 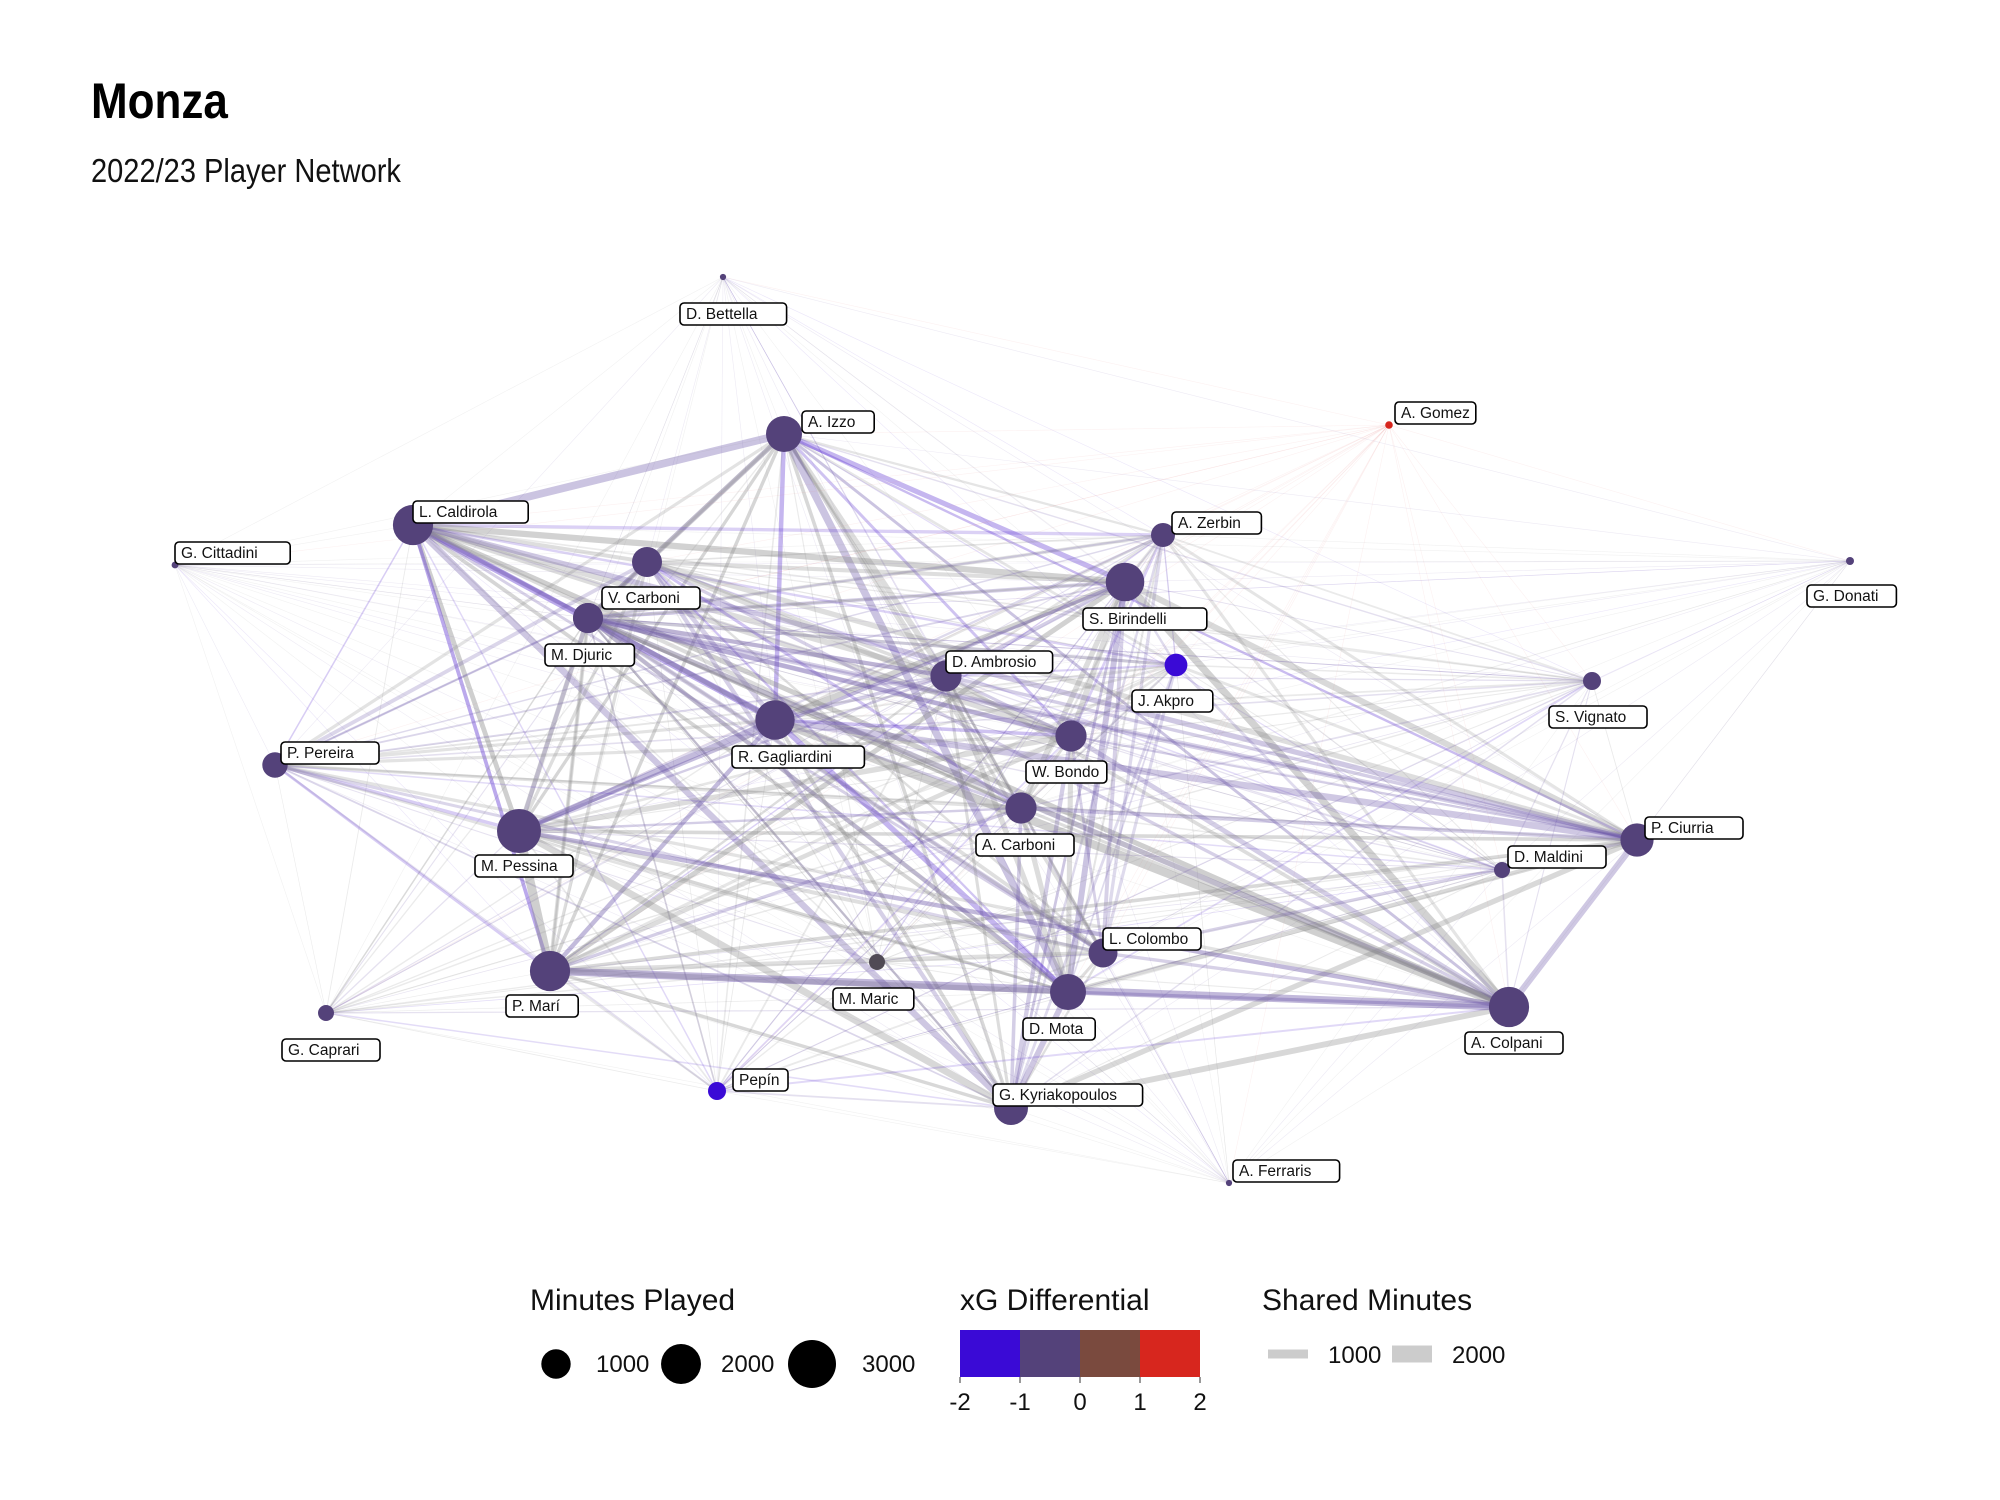 I want to click on node-izzo, so click(x=784, y=434).